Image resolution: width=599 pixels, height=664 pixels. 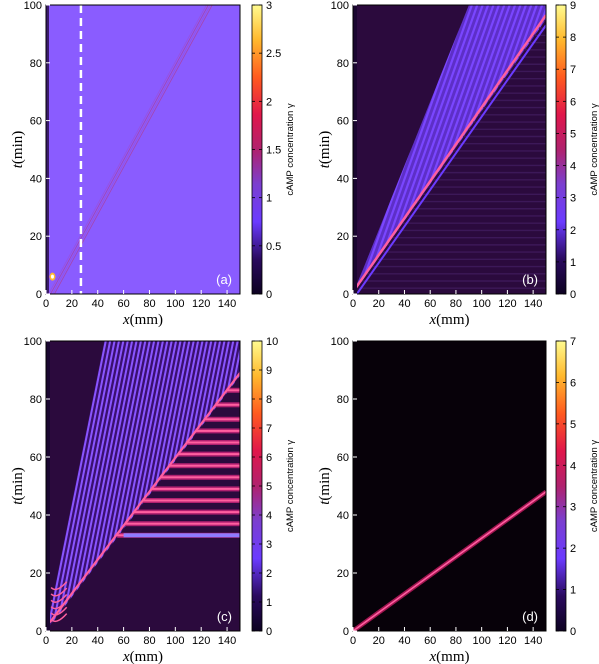 I want to click on colorbar-tick-label: 1.5, so click(x=273, y=151).